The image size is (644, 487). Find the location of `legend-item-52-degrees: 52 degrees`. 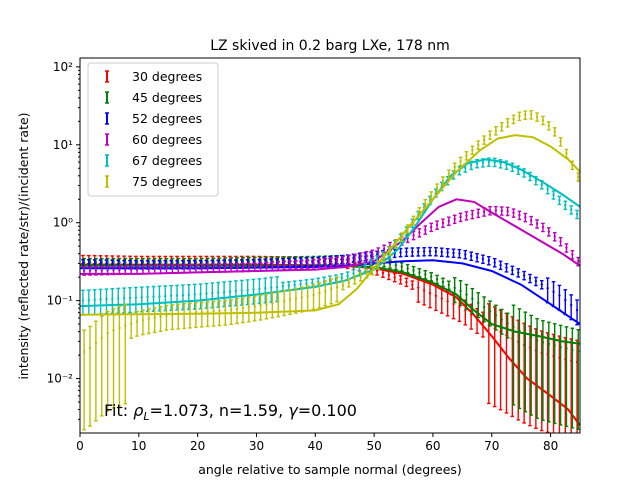

legend-item-52-degrees: 52 degrees is located at coordinates (153, 118).